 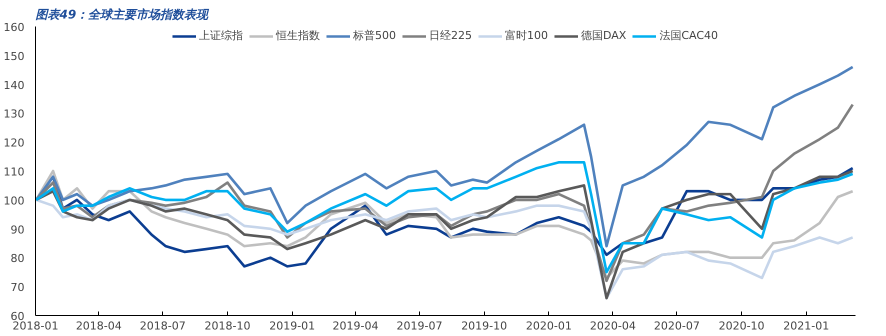 I want to click on legend-label: 法国CAC40, so click(x=688, y=35).